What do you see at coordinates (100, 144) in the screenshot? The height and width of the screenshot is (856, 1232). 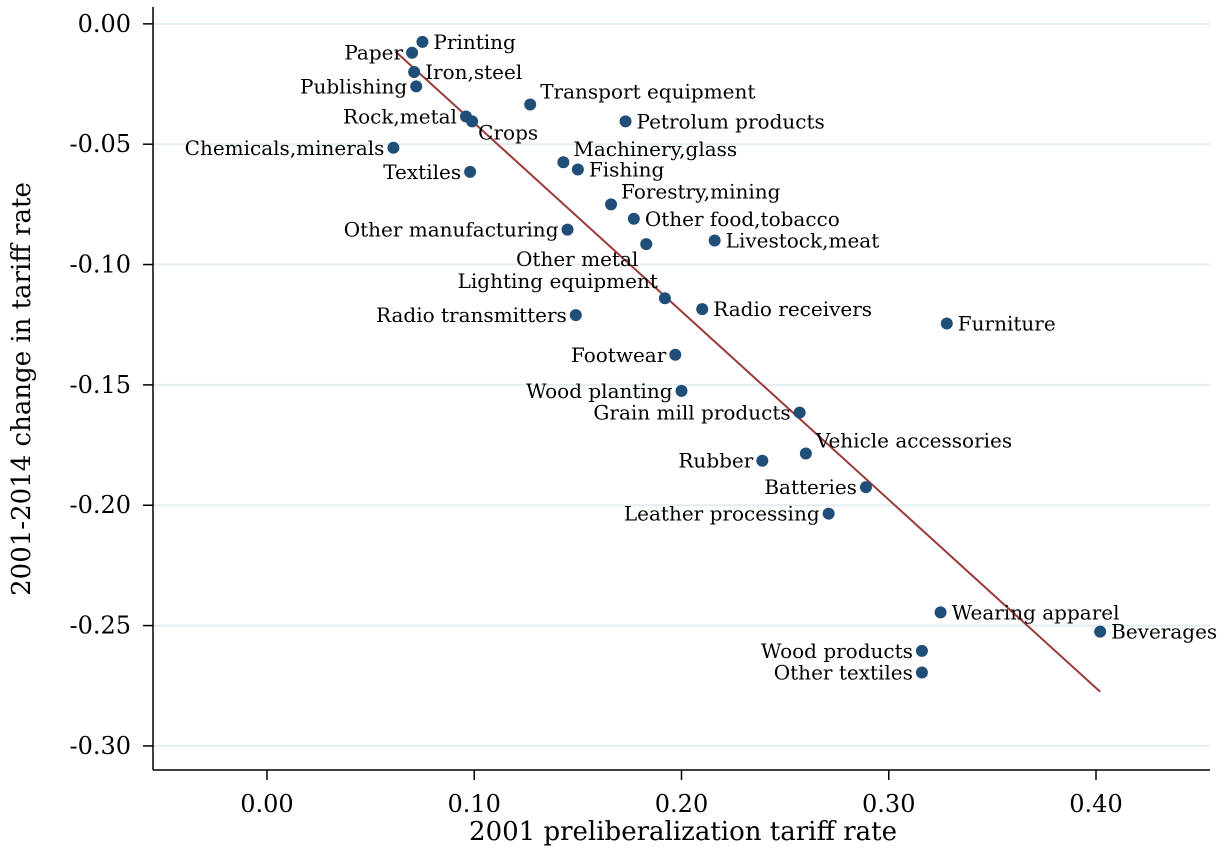 I see `y-tick-label: -0.05` at bounding box center [100, 144].